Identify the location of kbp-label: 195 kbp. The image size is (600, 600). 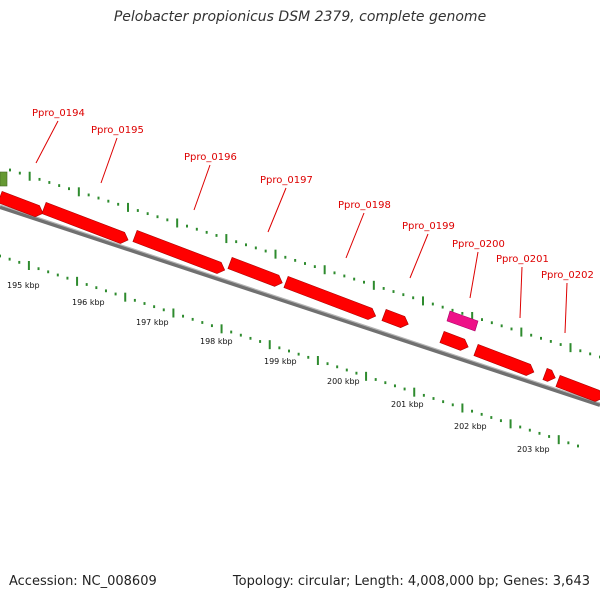
(23, 285).